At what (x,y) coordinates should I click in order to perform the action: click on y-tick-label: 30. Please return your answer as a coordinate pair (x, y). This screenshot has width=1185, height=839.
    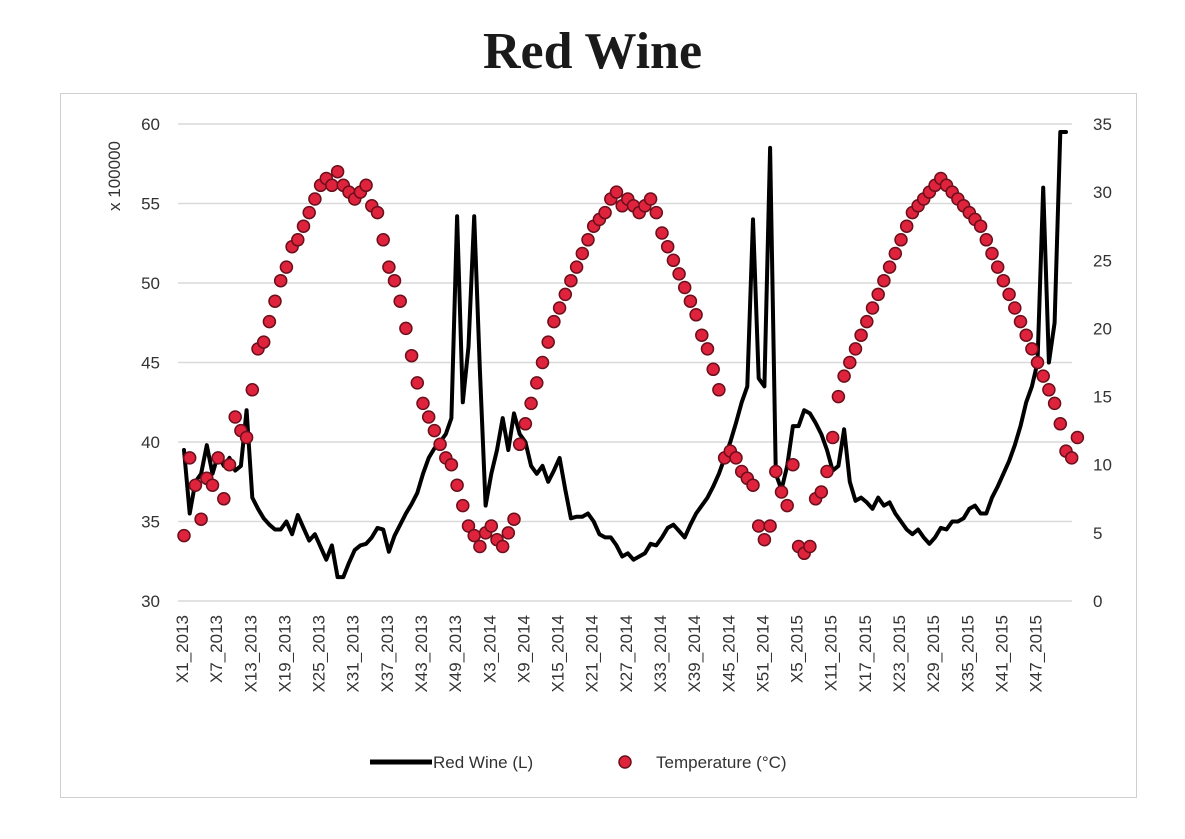
    Looking at the image, I should click on (150, 601).